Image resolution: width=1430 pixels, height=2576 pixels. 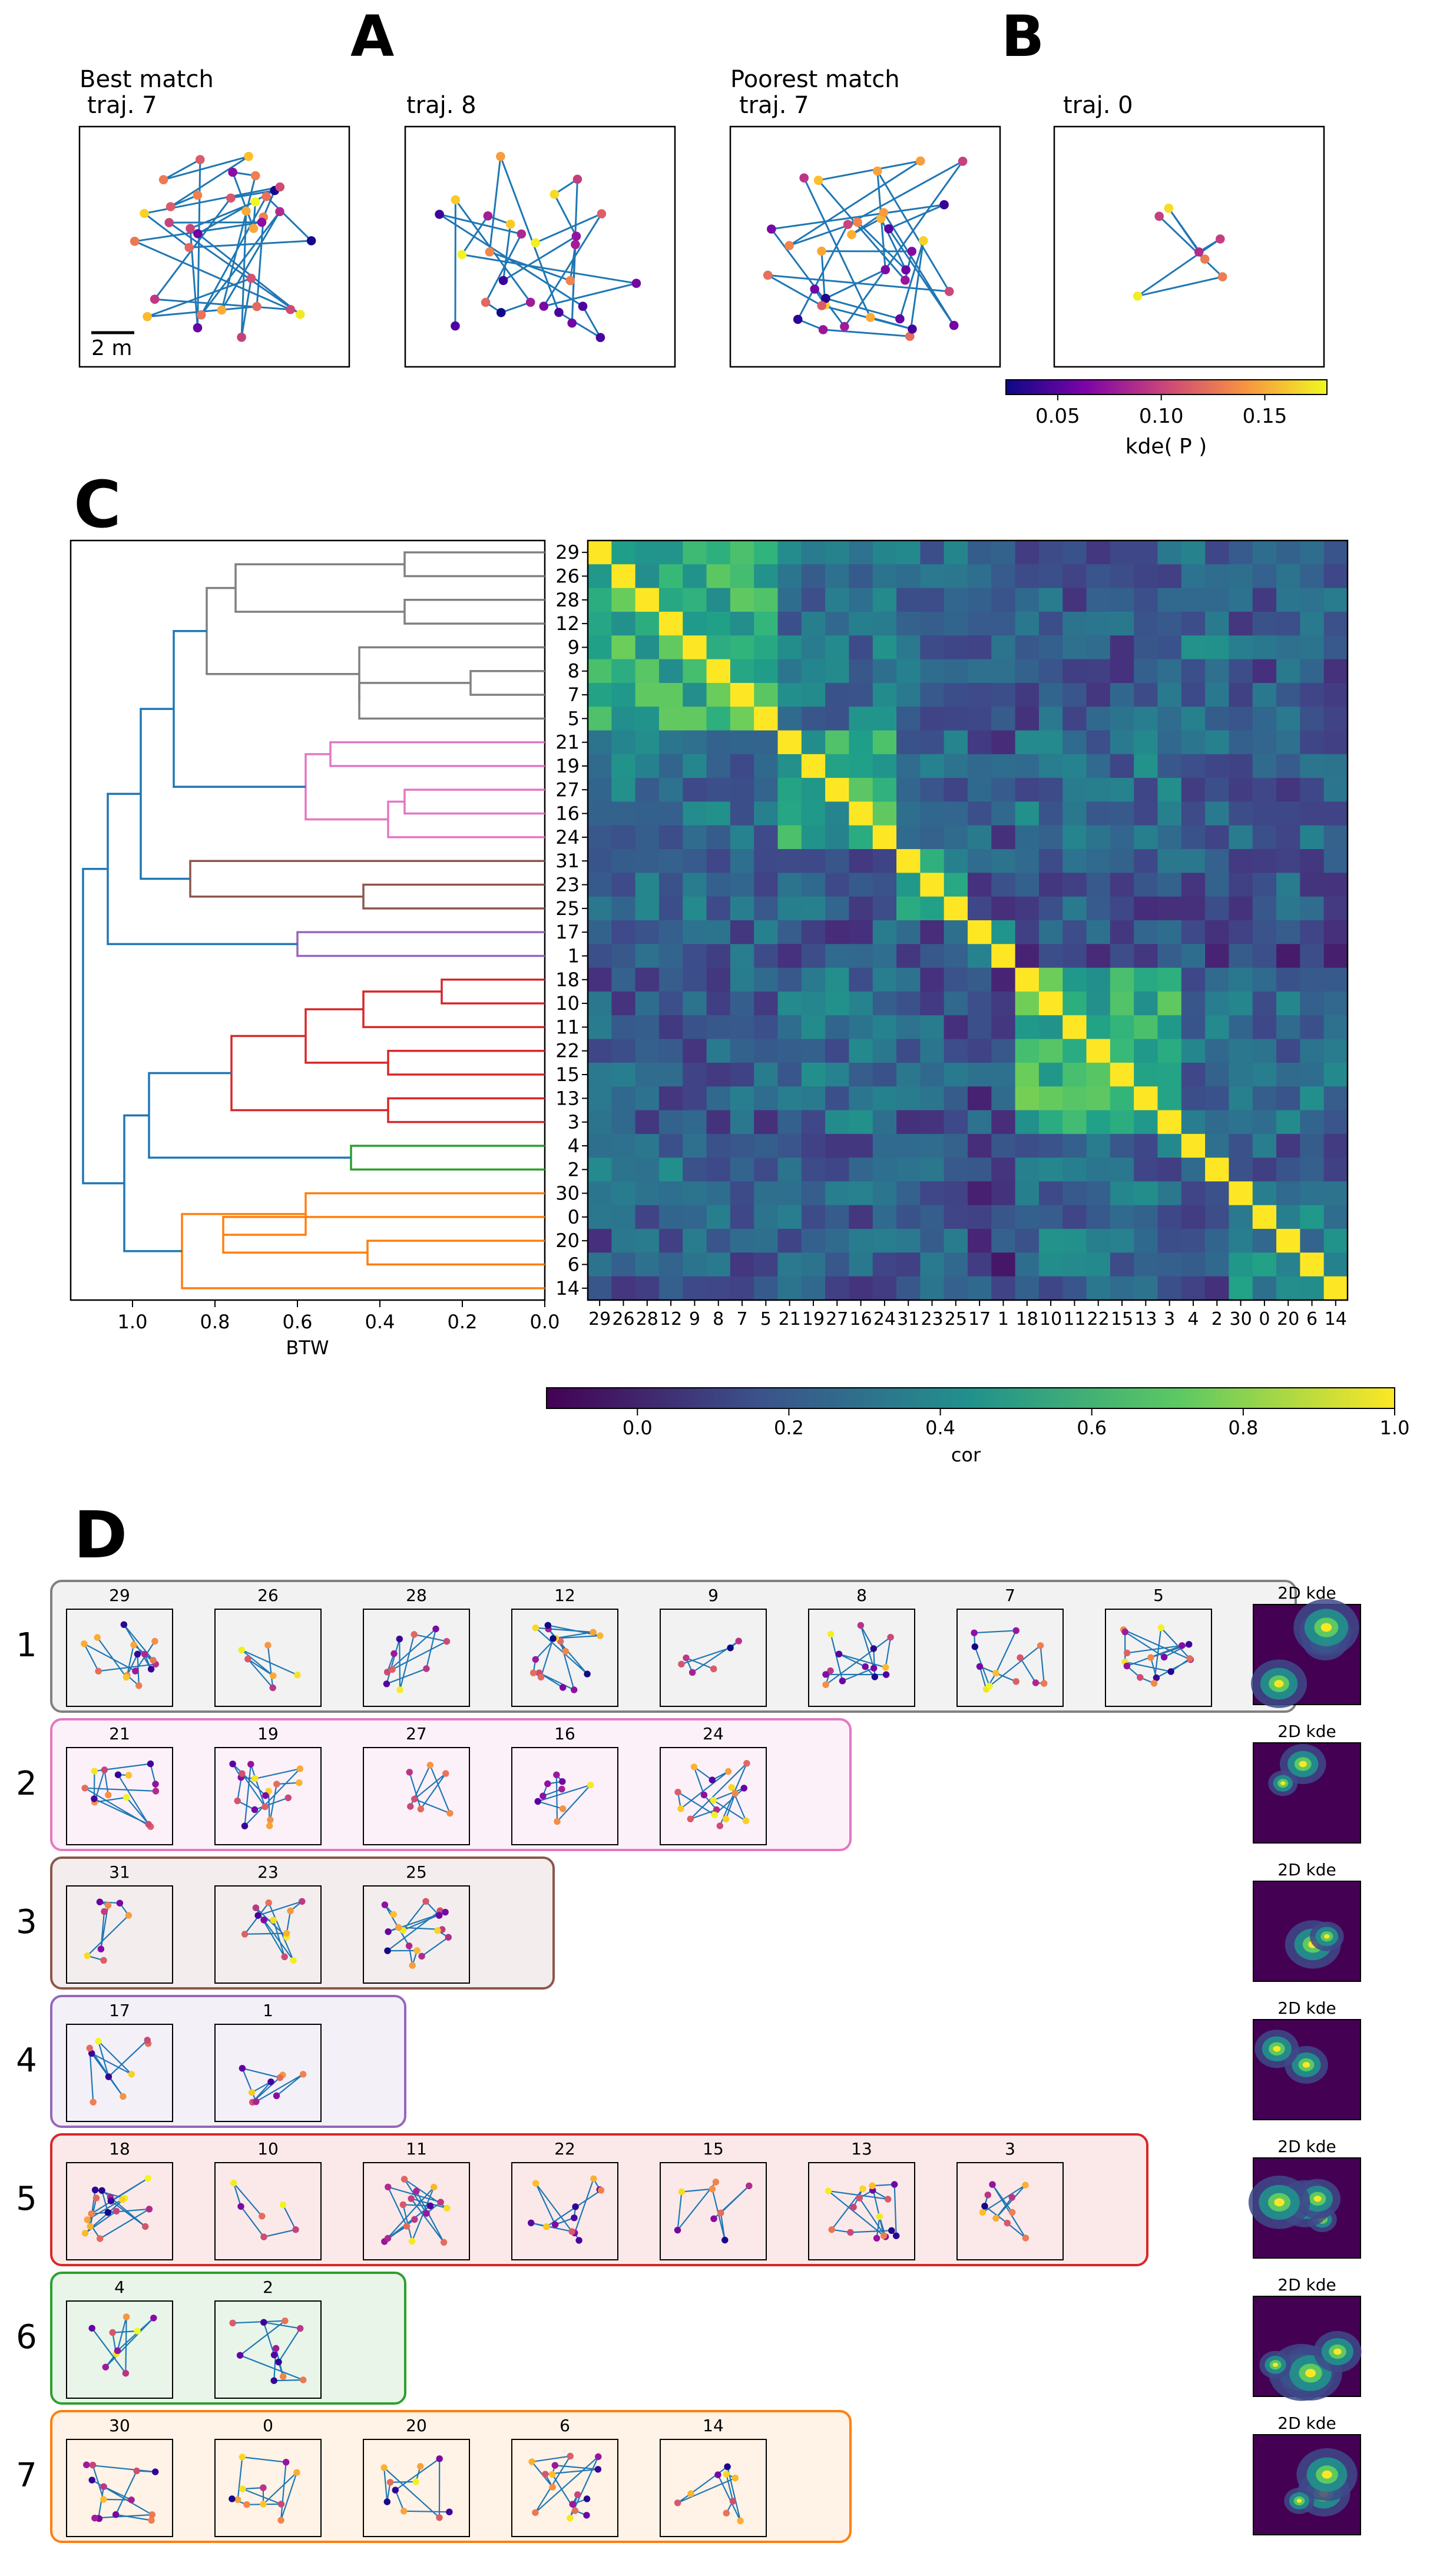 What do you see at coordinates (932, 1319) in the screenshot?
I see `heatmap-x-label: 23` at bounding box center [932, 1319].